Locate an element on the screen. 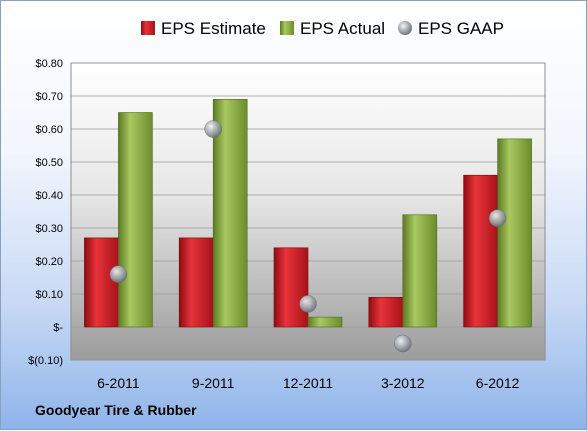 Image resolution: width=587 pixels, height=431 pixels. y-tick-label: $0.80 is located at coordinates (49, 64).